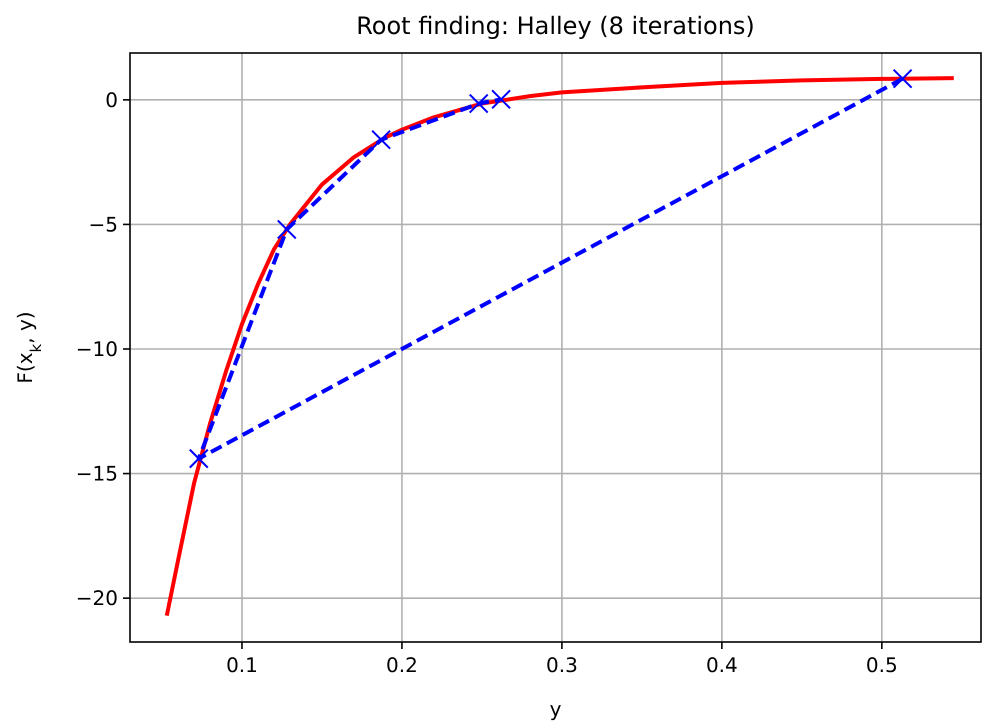 Image resolution: width=982 pixels, height=728 pixels. What do you see at coordinates (97, 598) in the screenshot?
I see `y-tick-label: −20` at bounding box center [97, 598].